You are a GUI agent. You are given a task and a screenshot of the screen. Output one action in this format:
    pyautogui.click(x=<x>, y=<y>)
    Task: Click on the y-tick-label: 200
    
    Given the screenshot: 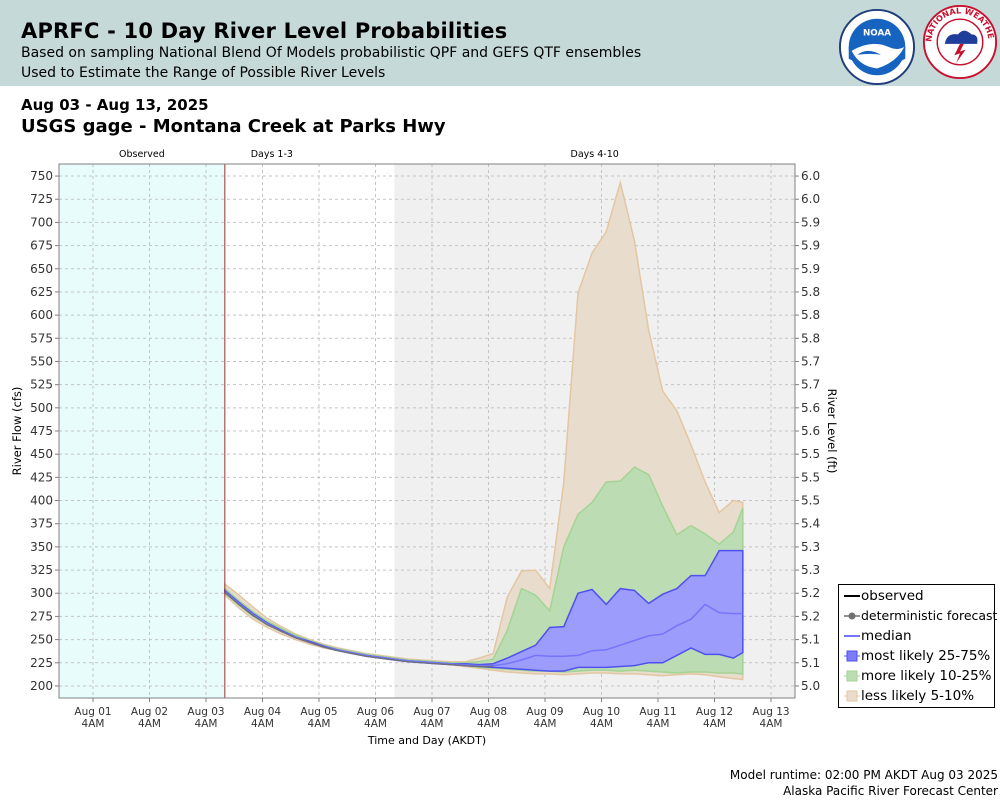 What is the action you would take?
    pyautogui.click(x=41, y=686)
    